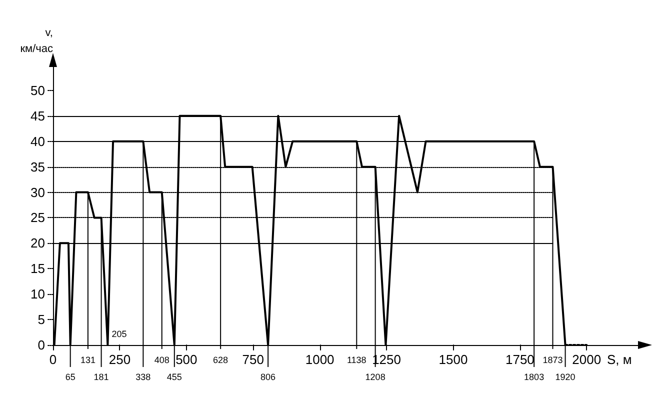  I want to click on y-tick-label: 15, so click(37, 268).